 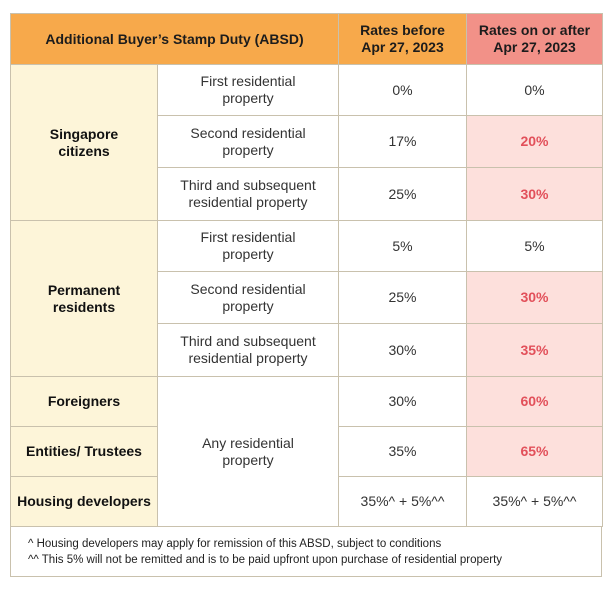 What do you see at coordinates (402, 30) in the screenshot?
I see `rates-before-label: Rates before` at bounding box center [402, 30].